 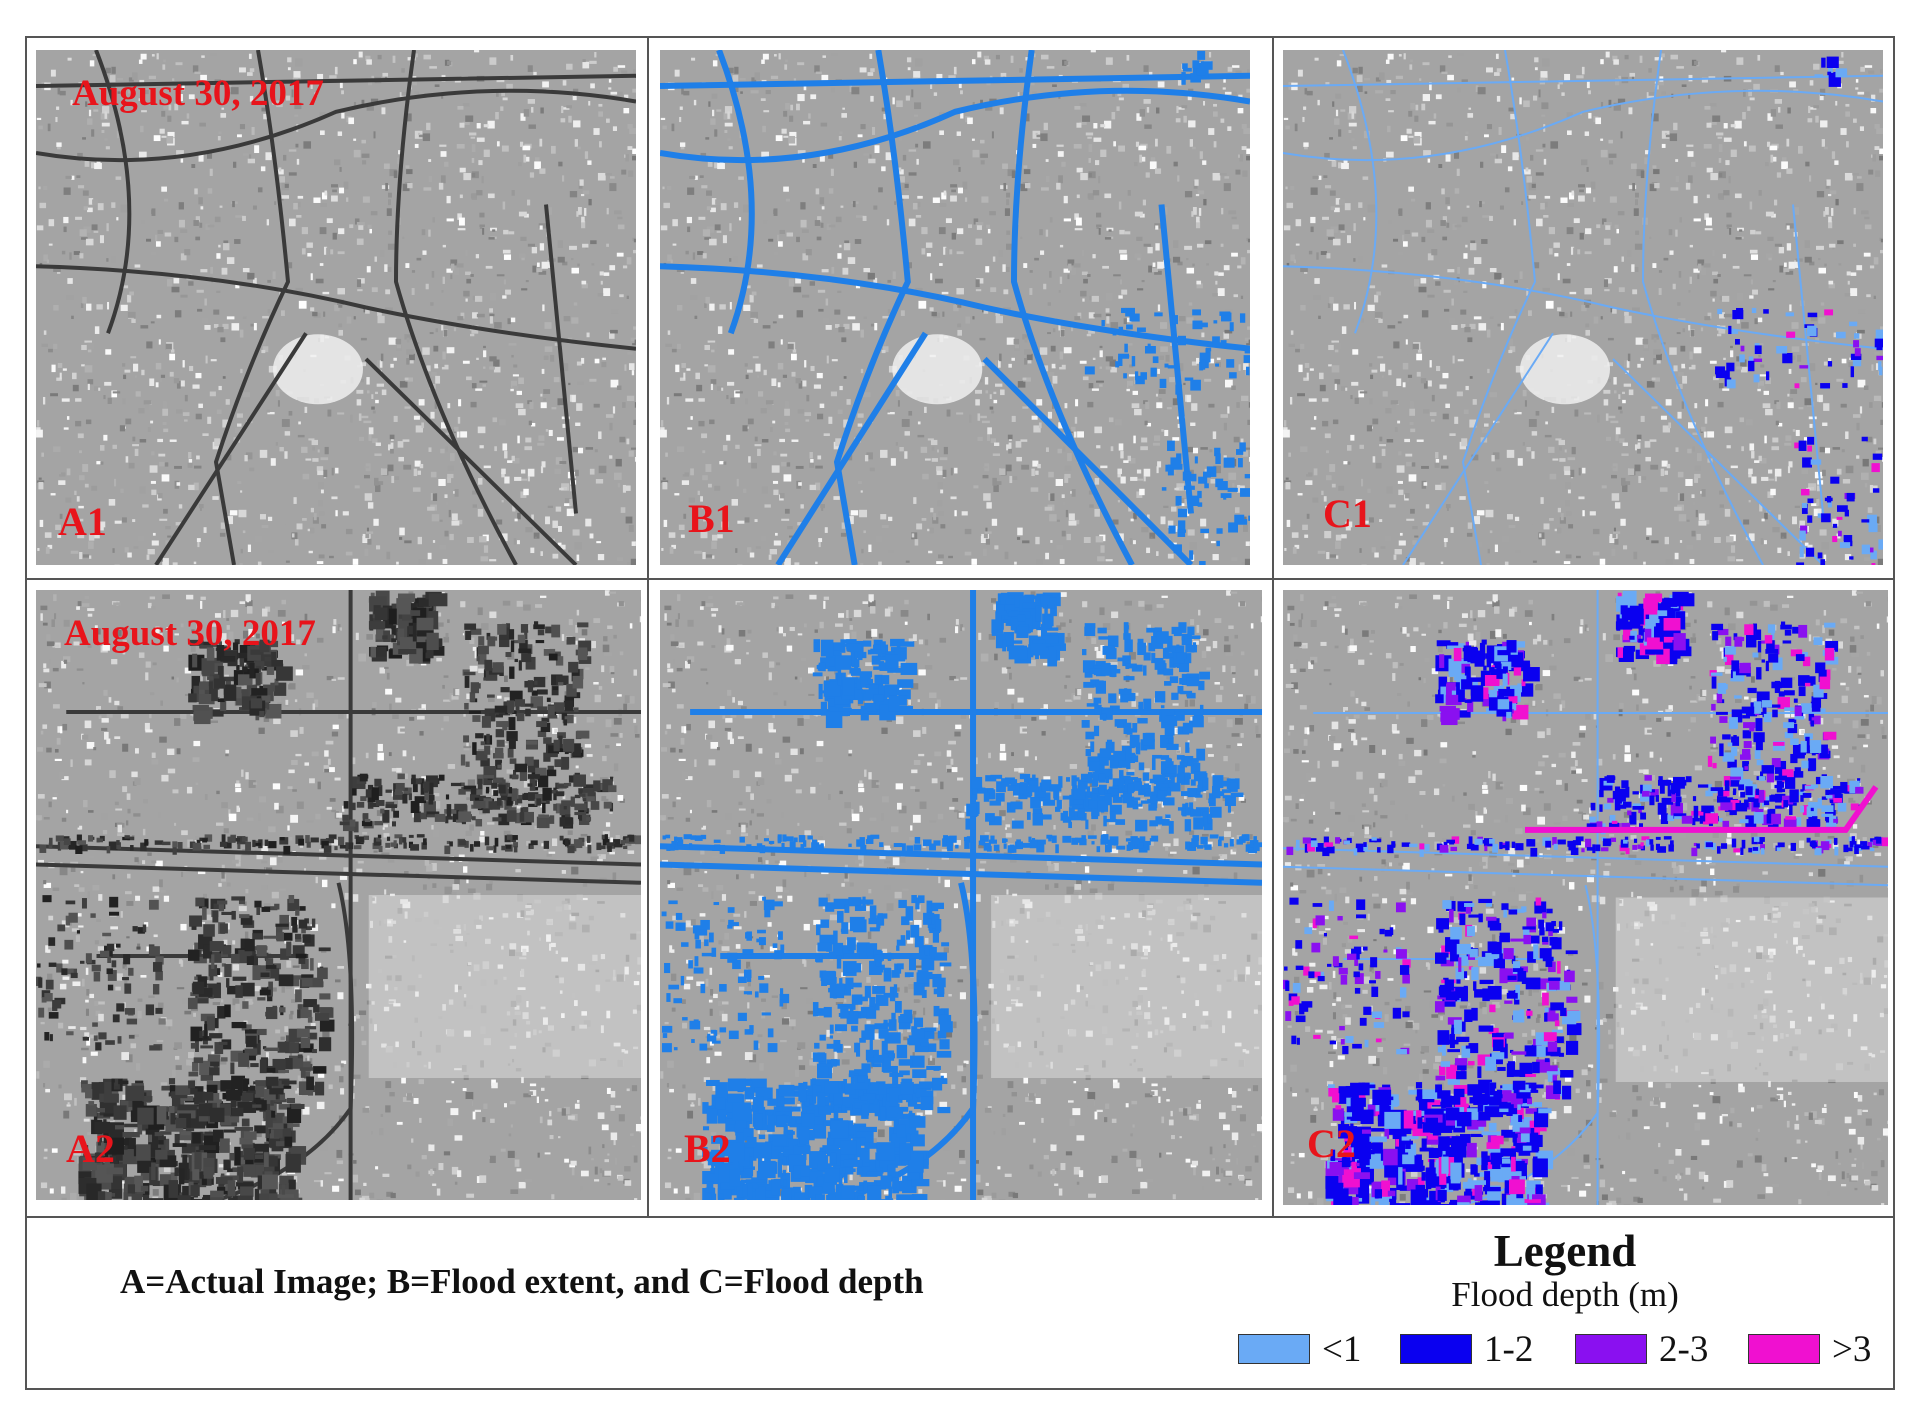 What do you see at coordinates (711, 518) in the screenshot?
I see `panel-label-b1: B1` at bounding box center [711, 518].